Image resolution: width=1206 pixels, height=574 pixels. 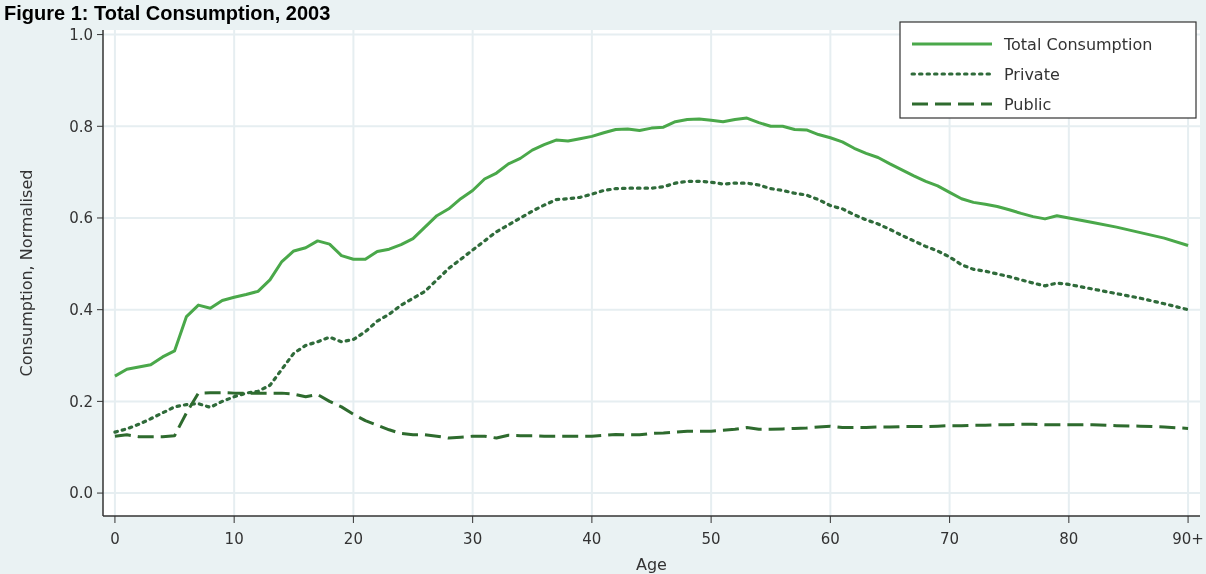 What do you see at coordinates (592, 539) in the screenshot?
I see `x-tick-label: 40` at bounding box center [592, 539].